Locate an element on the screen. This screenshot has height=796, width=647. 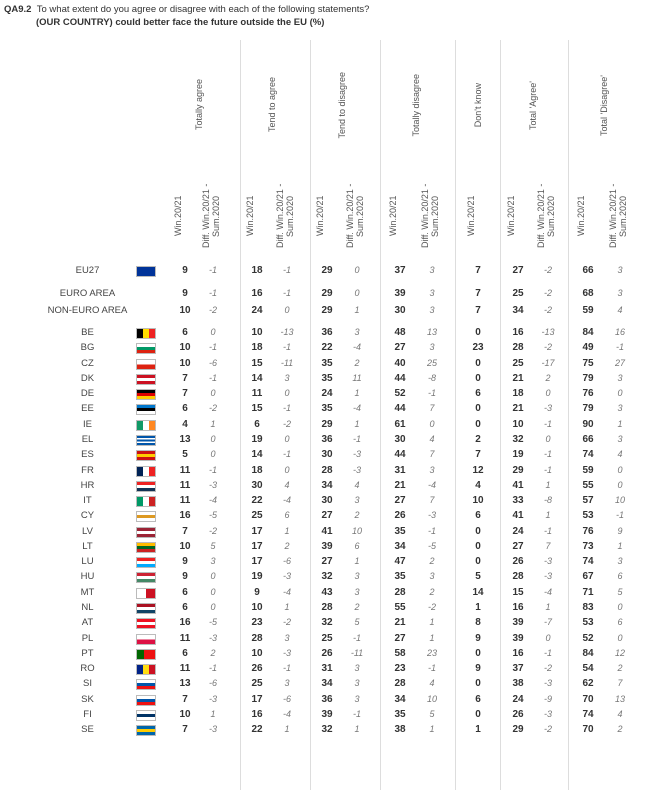
cell-value: 30 is located at coordinates (327, 455).